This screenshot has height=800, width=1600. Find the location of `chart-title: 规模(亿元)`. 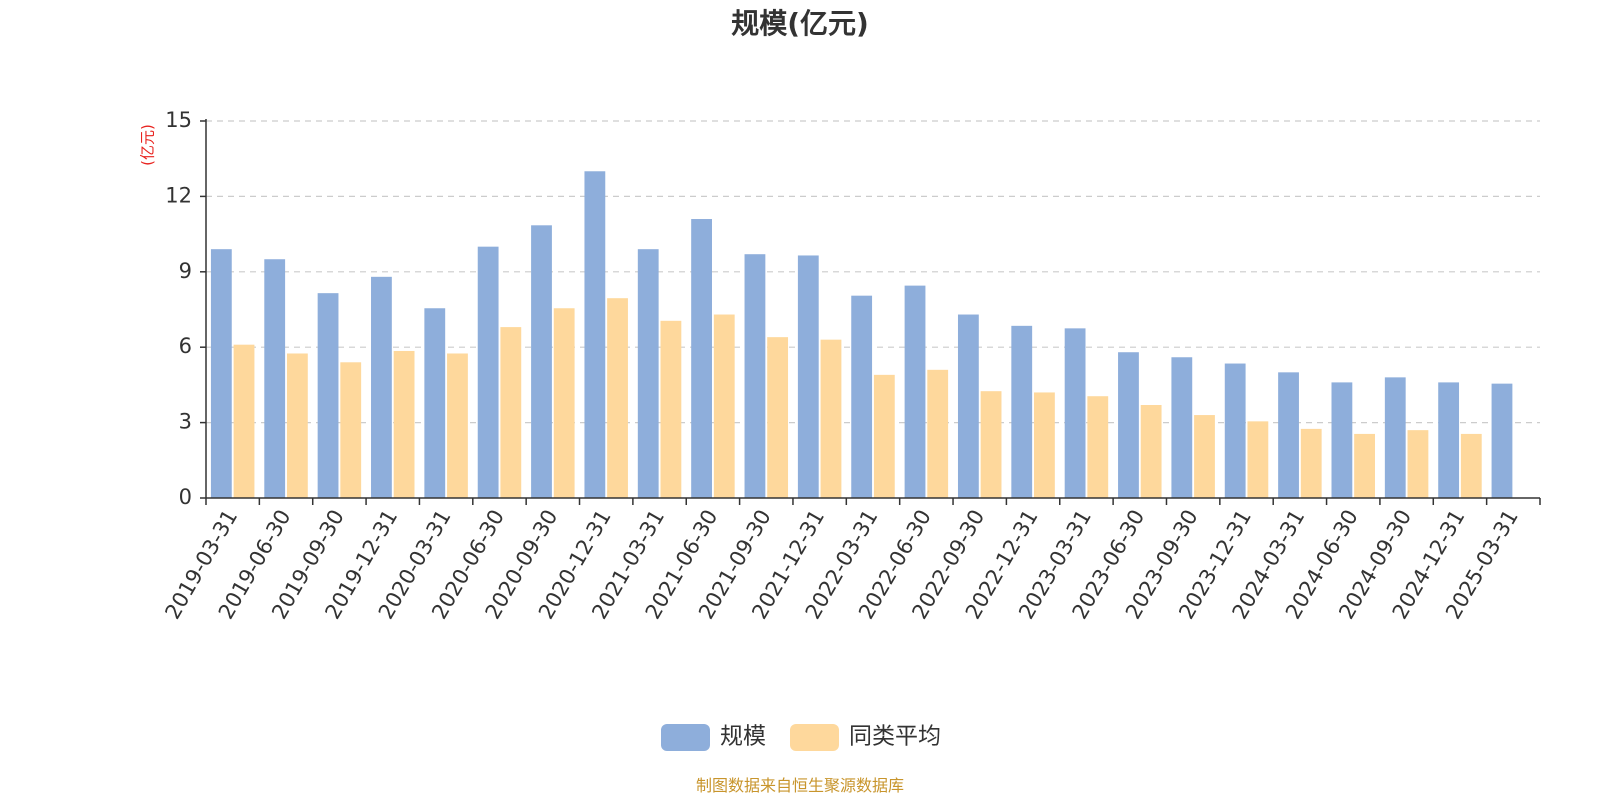

chart-title: 规模(亿元) is located at coordinates (800, 23).